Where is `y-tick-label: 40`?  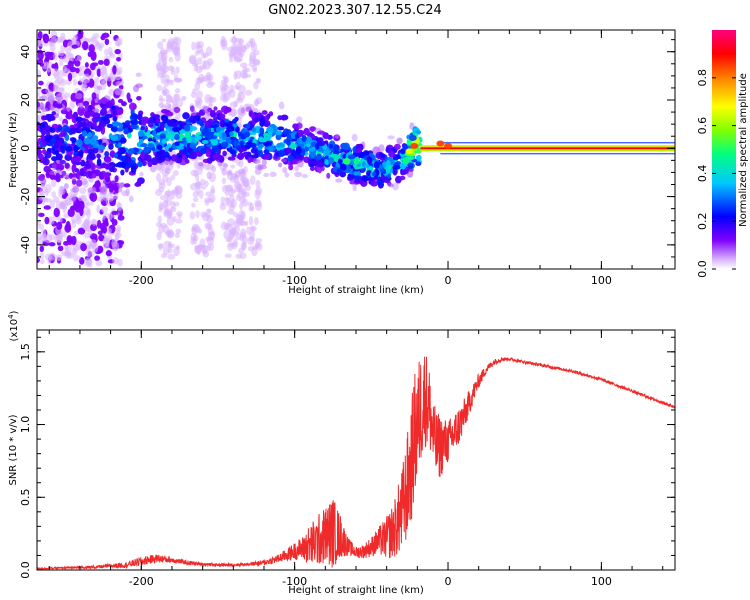 y-tick-label: 40 is located at coordinates (25, 52).